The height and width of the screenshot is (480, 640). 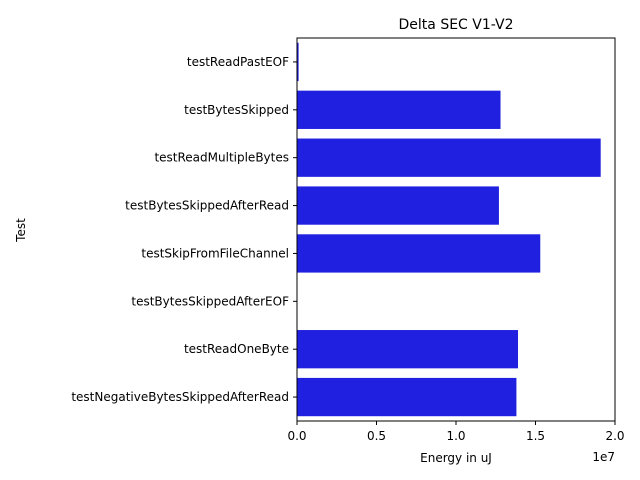 What do you see at coordinates (210, 301) in the screenshot?
I see `y-tick-label: testBytesSkippedAfterEOF` at bounding box center [210, 301].